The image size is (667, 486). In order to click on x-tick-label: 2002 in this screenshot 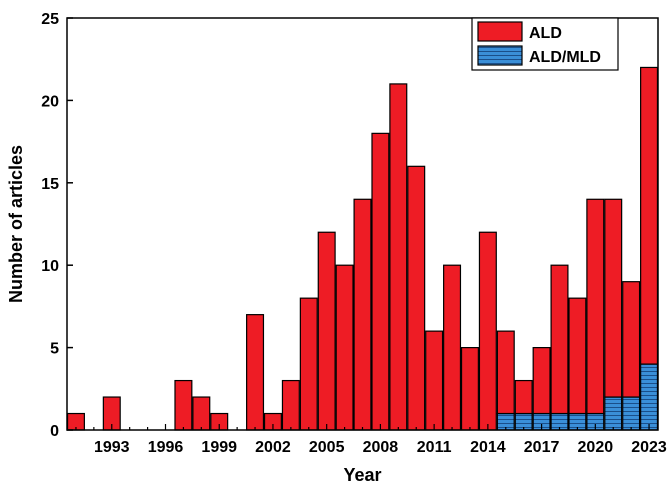, I will do `click(273, 447)`.